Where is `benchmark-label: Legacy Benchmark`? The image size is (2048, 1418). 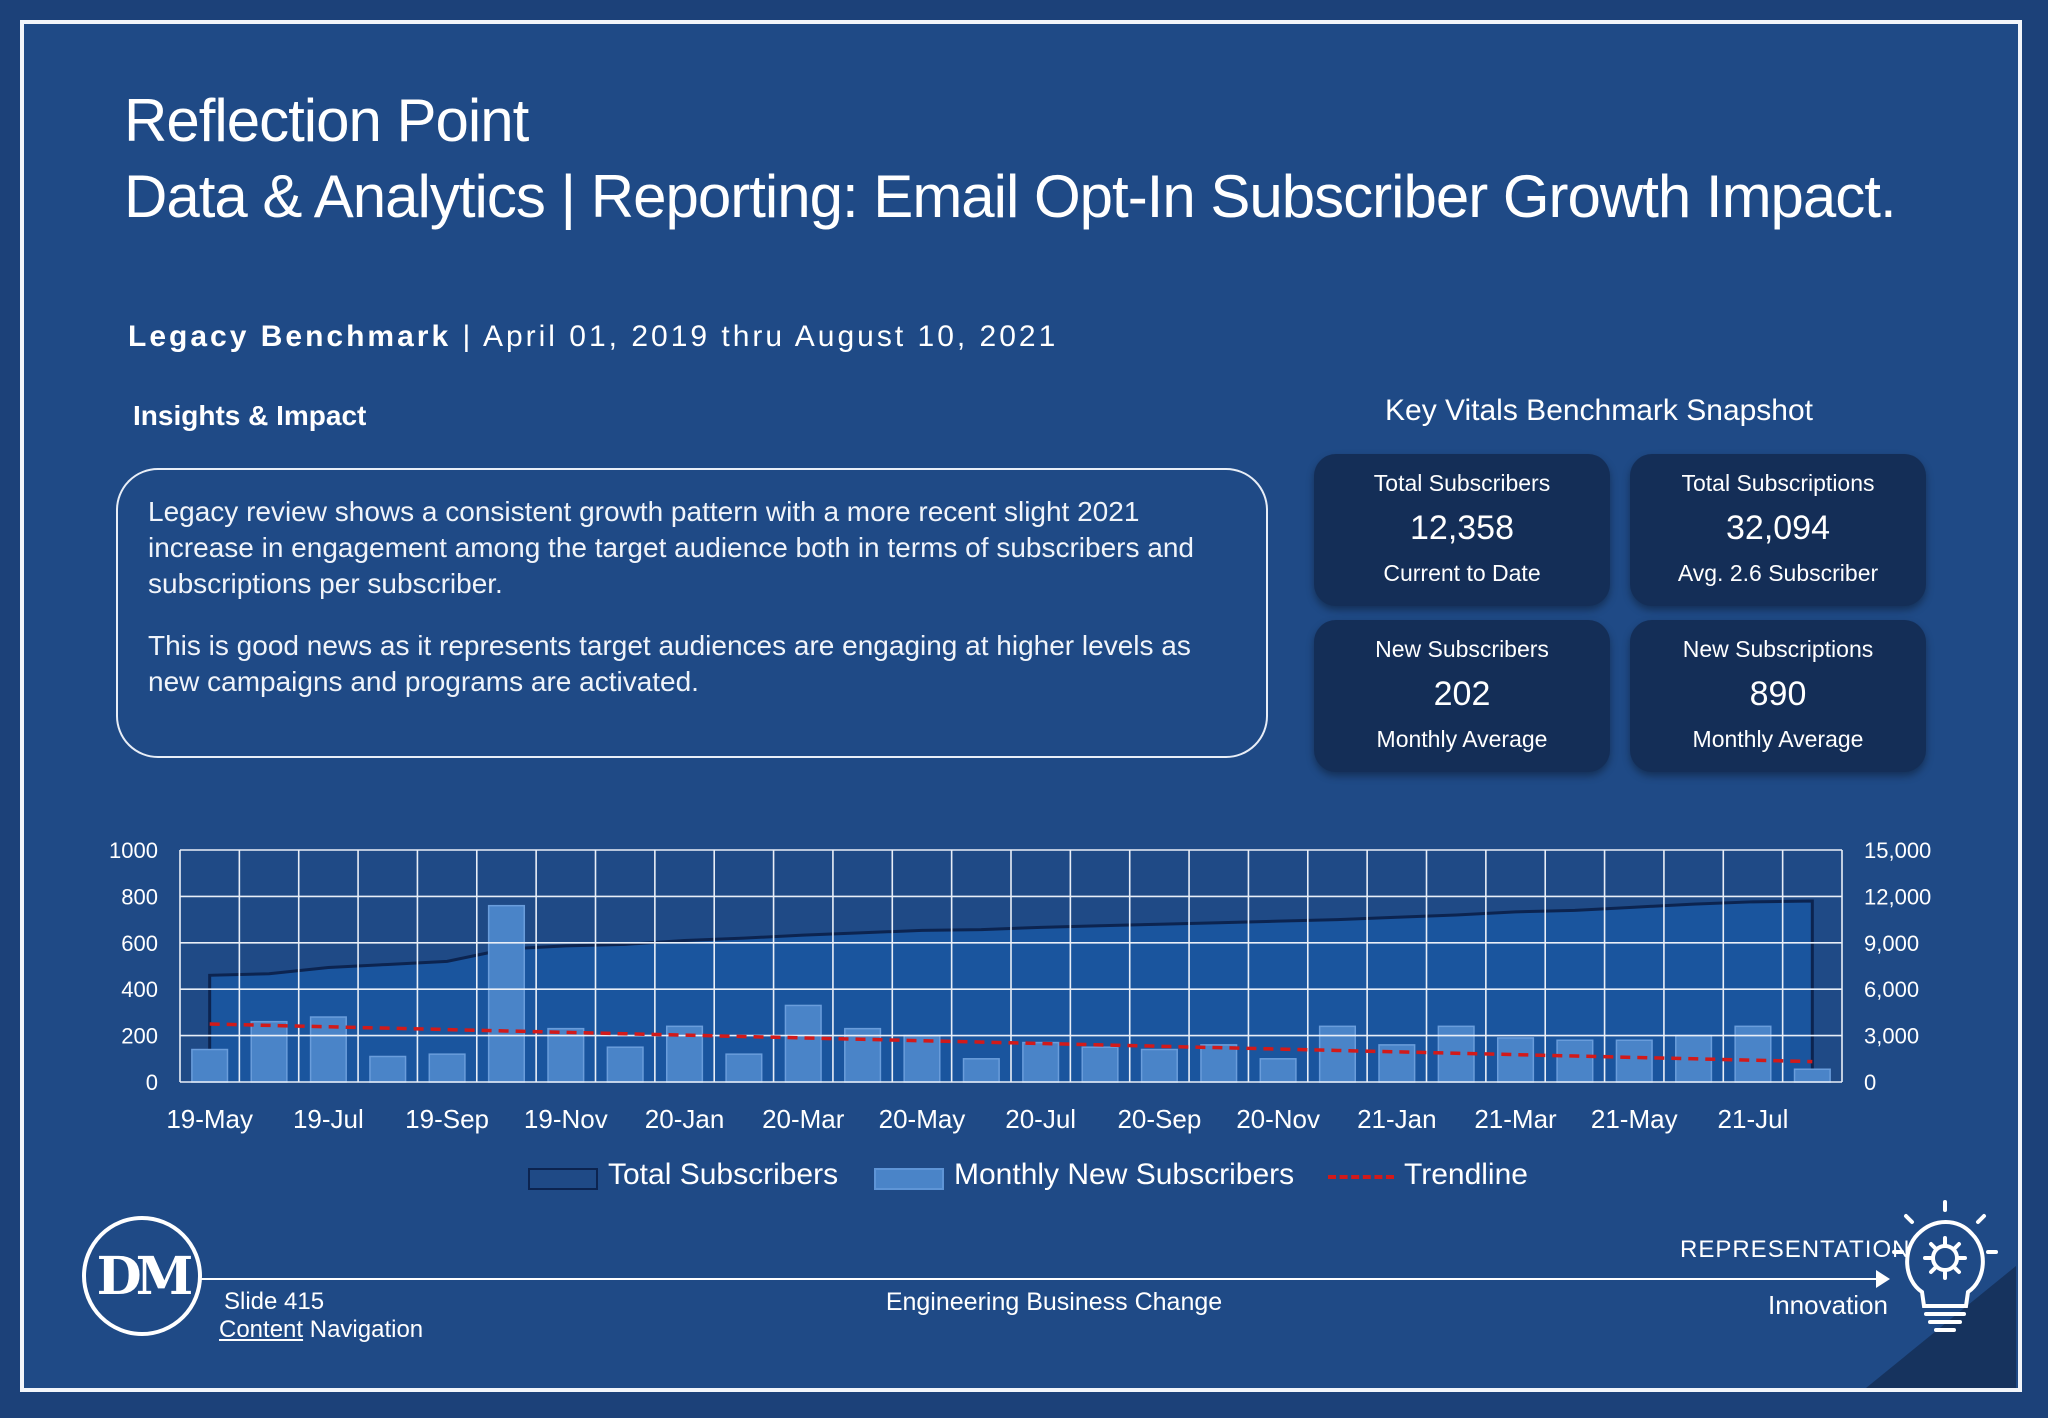
benchmark-label: Legacy Benchmark is located at coordinates (290, 336).